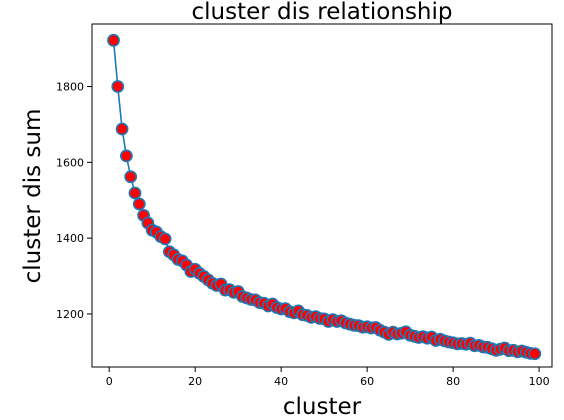  I want to click on y-axis: 1200 1400 1600 1800, so click(74, 201).